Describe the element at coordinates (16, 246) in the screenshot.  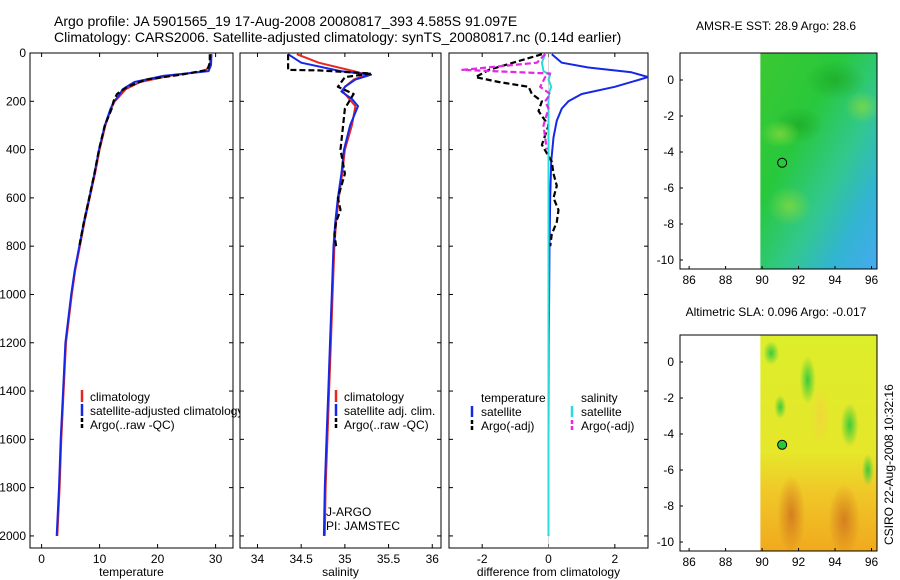
I see `temperature-ytick-label: 800` at that location.